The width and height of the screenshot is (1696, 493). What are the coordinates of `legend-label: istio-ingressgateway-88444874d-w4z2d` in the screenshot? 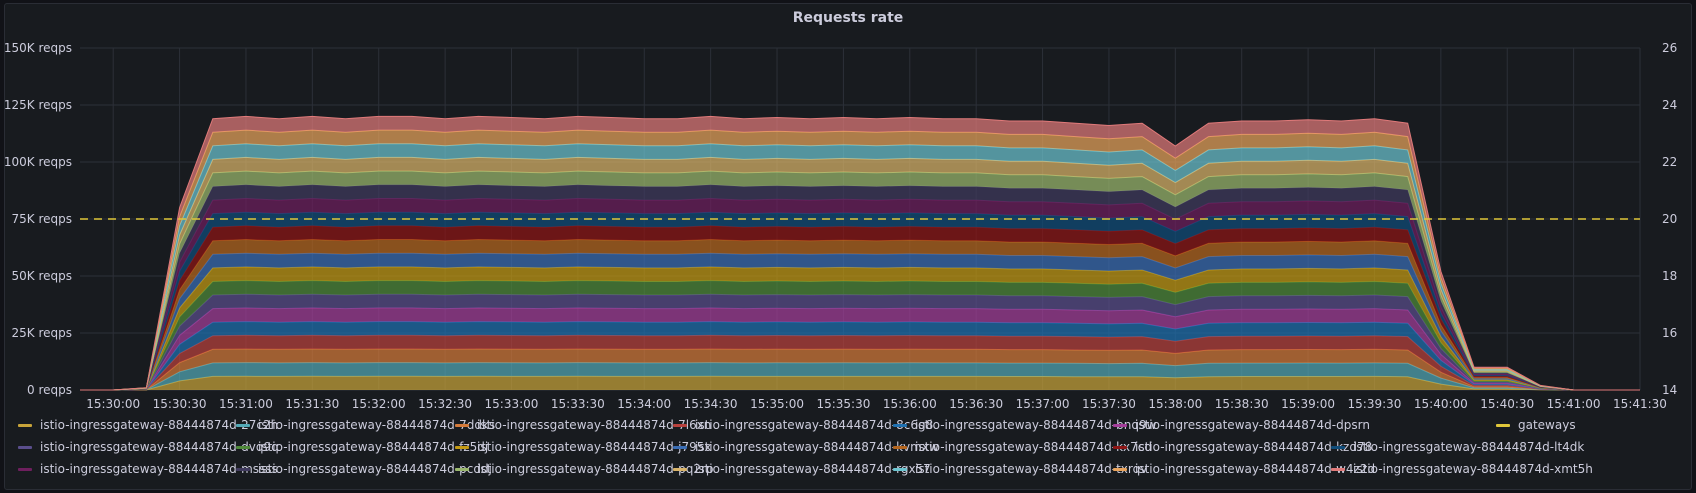 It's located at (1255, 469).